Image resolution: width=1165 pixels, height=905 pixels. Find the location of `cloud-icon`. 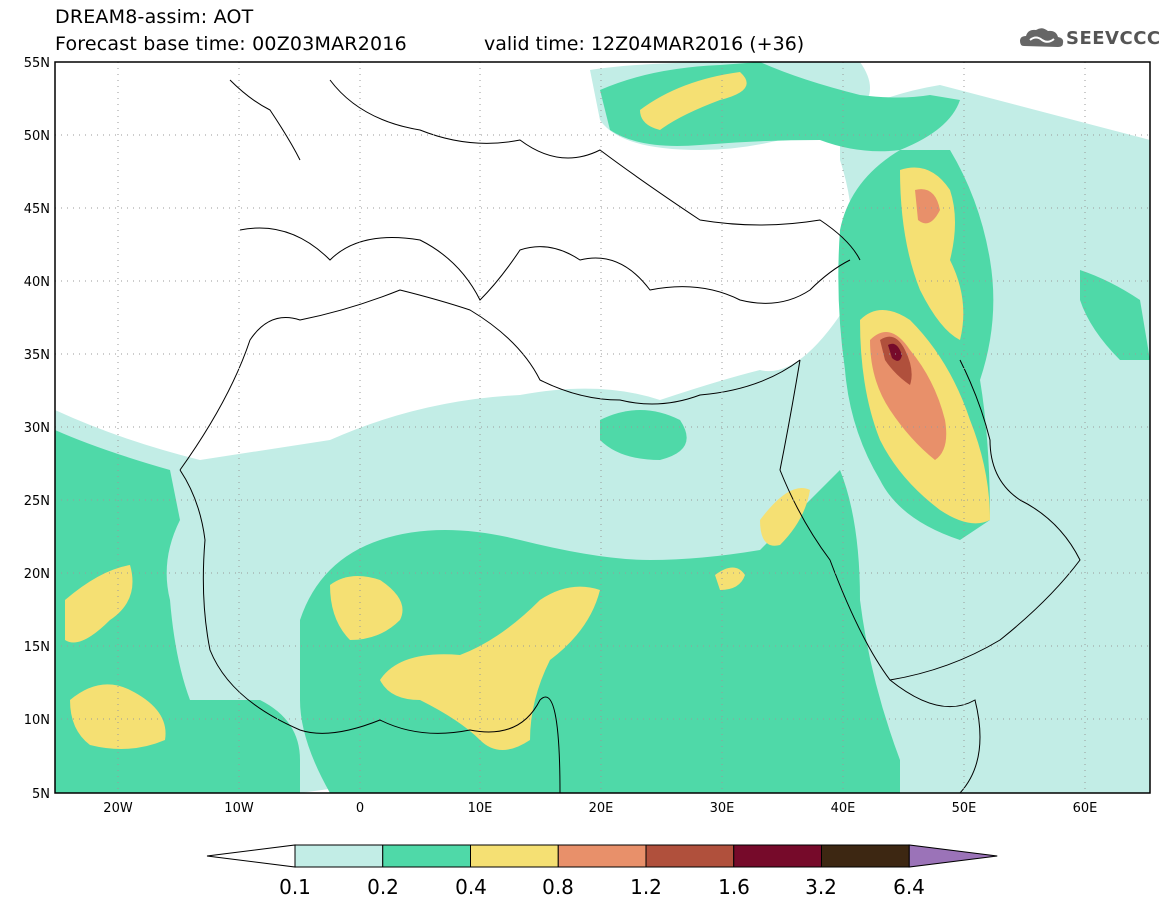

cloud-icon is located at coordinates (1042, 37).